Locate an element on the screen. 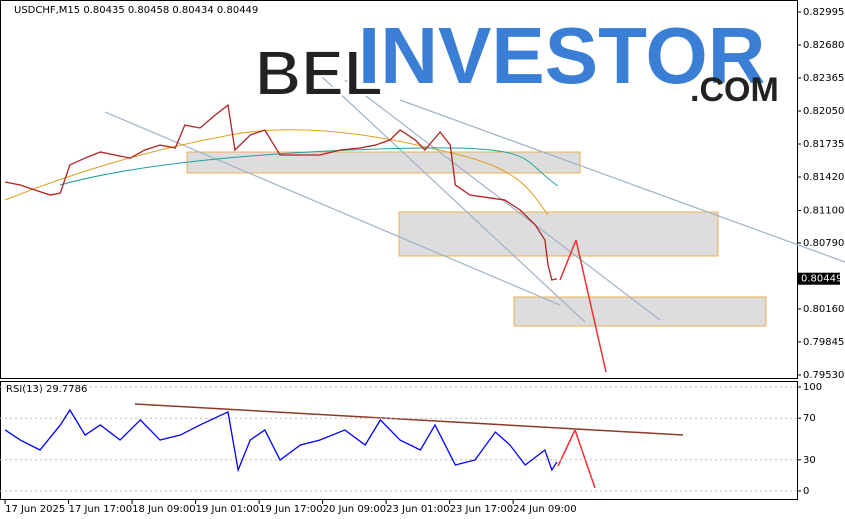 Image resolution: width=845 pixels, height=519 pixels. y-tick-label: 0.82995 is located at coordinates (823, 12).